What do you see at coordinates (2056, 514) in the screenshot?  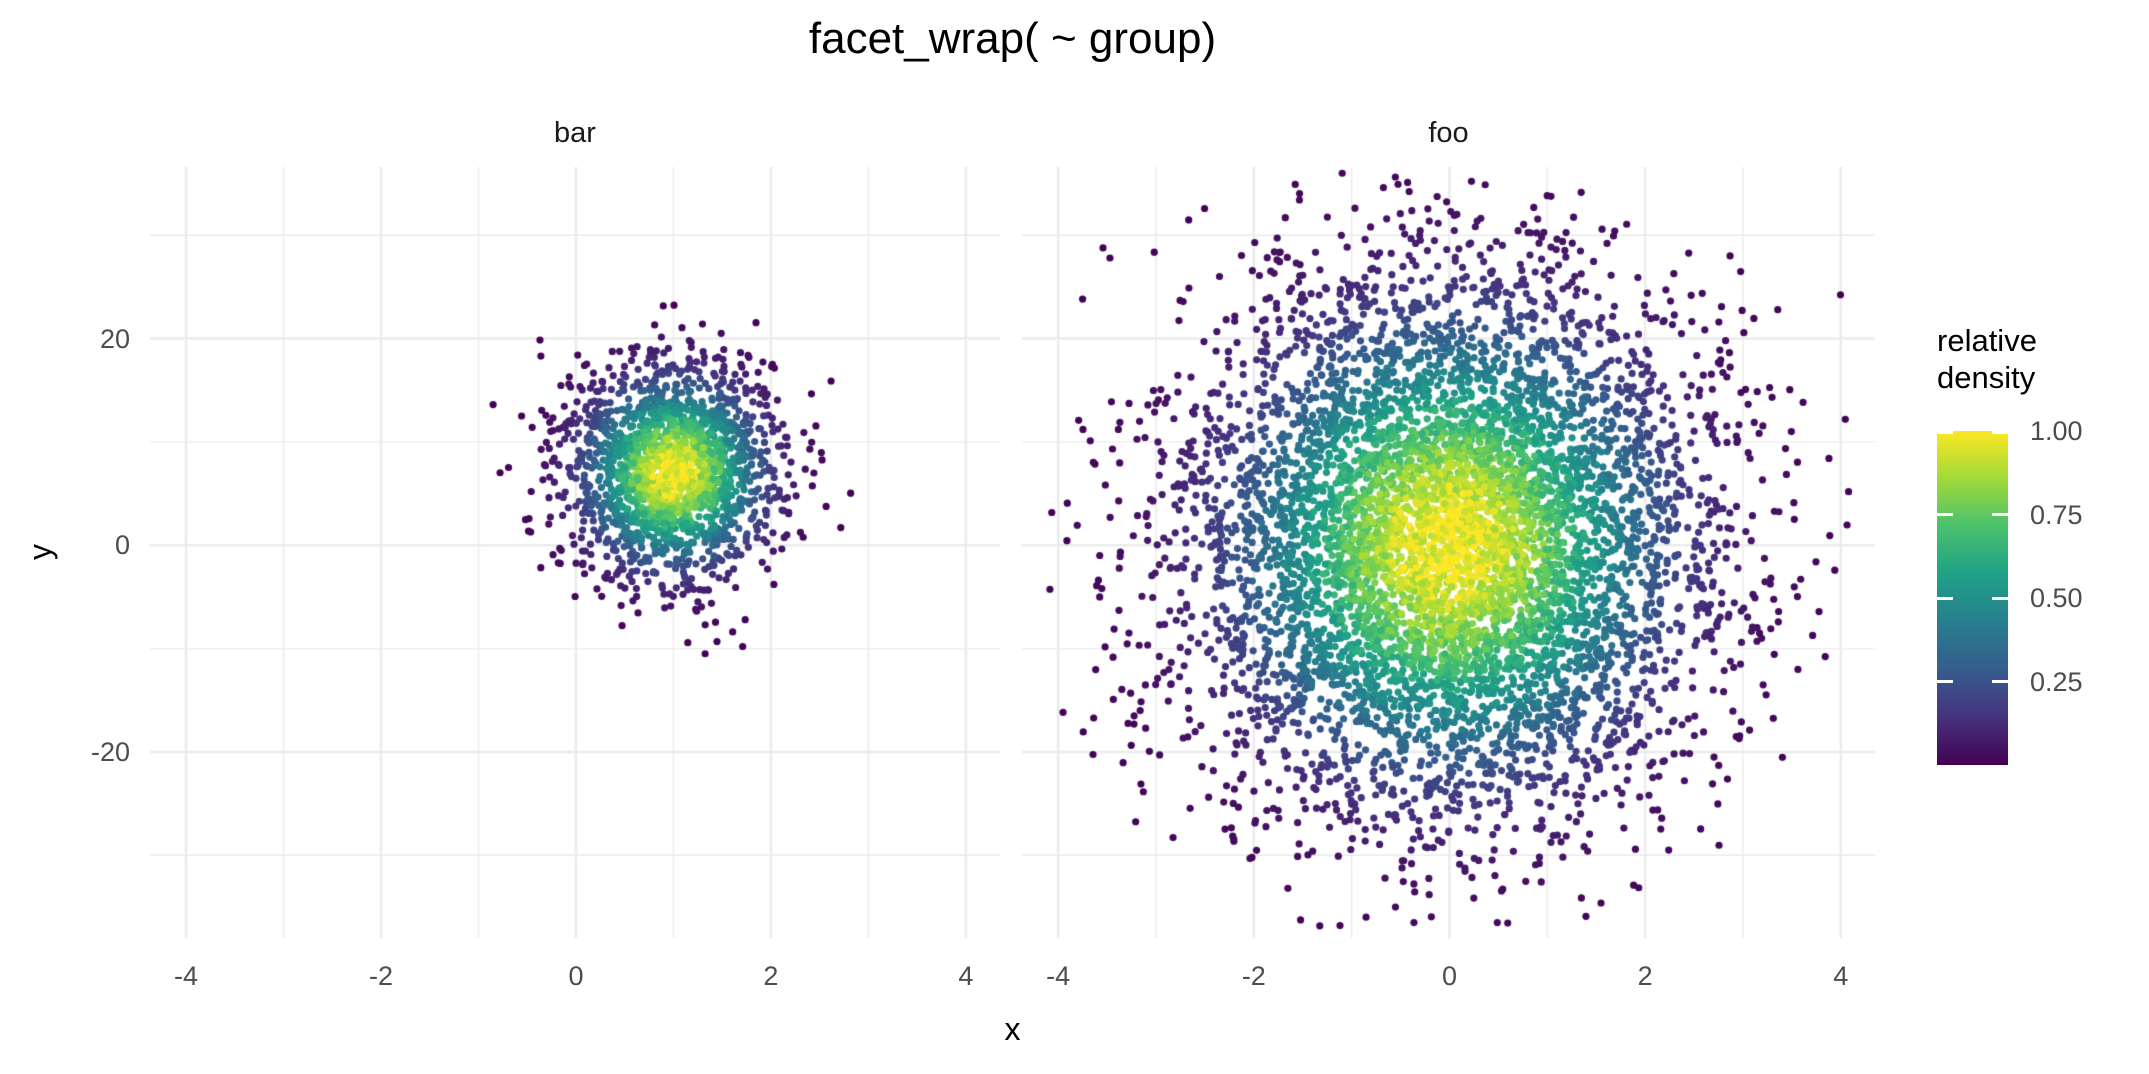 I see `legend-tick-label: 0.75` at bounding box center [2056, 514].